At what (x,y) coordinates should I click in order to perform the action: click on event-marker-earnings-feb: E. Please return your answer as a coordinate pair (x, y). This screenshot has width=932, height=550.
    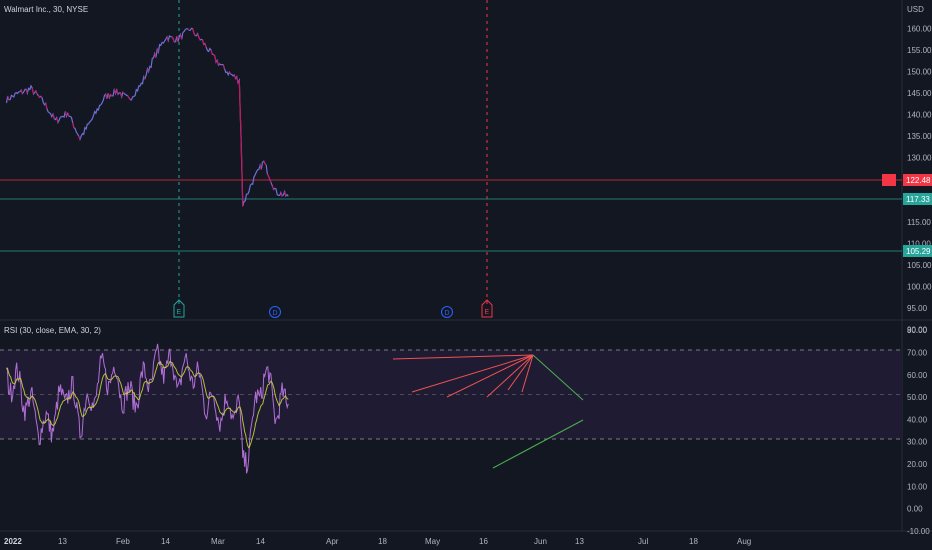
    Looking at the image, I should click on (179, 308).